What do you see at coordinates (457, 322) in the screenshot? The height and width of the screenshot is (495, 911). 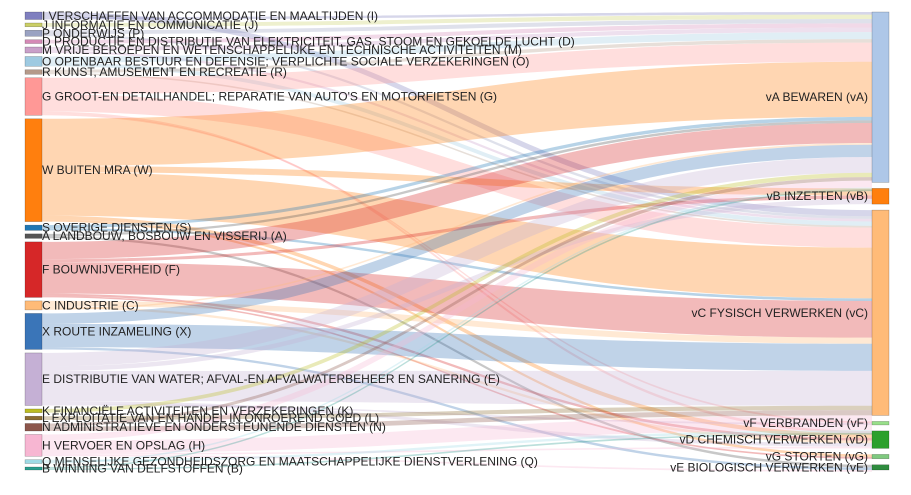 I see `link-c-to-vc` at bounding box center [457, 322].